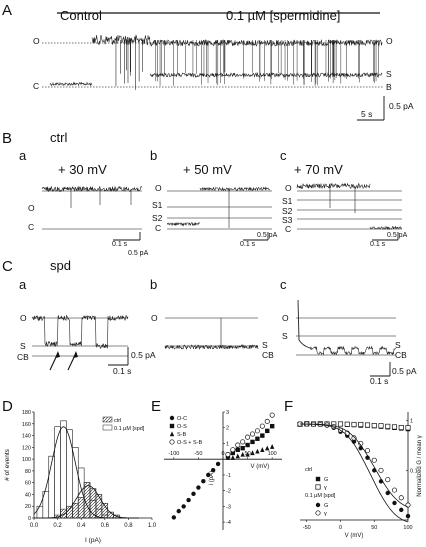  I want to click on panel-Bb-trace-closed, so click(183, 224).